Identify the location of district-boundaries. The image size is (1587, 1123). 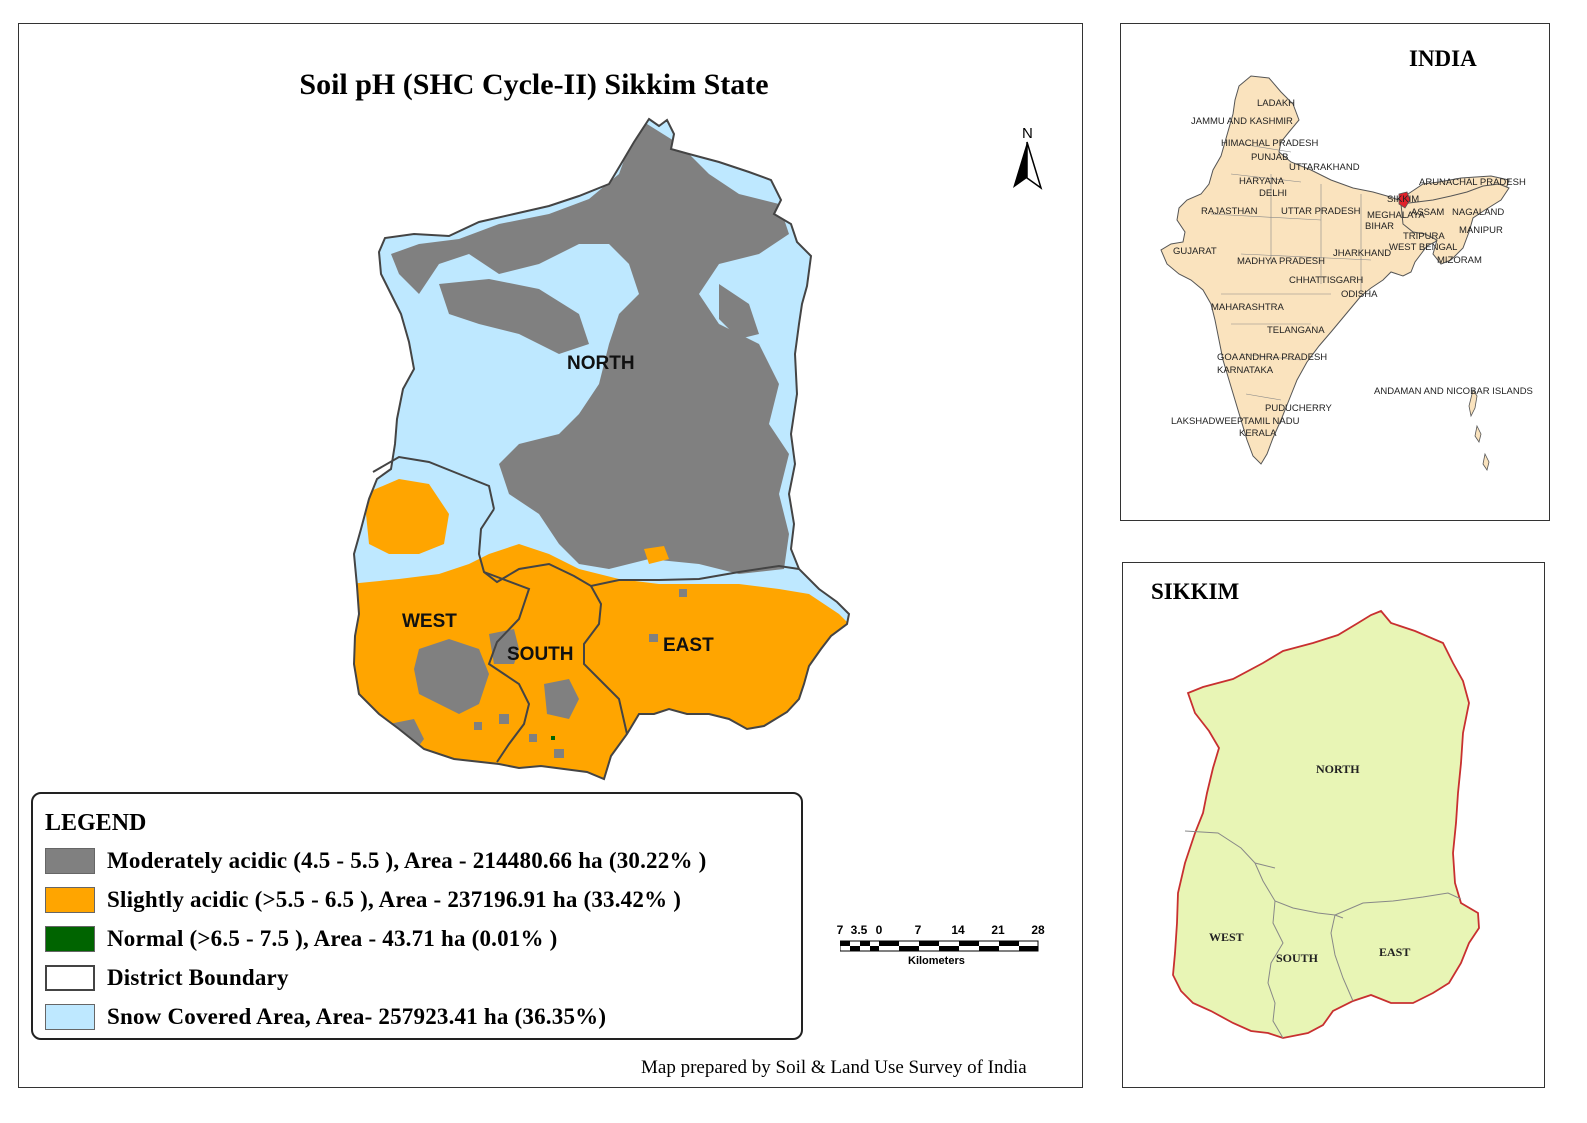
(586, 609).